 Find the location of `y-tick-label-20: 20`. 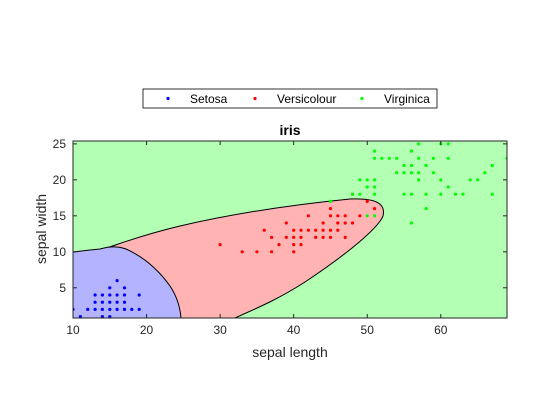

y-tick-label-20: 20 is located at coordinates (60, 180).